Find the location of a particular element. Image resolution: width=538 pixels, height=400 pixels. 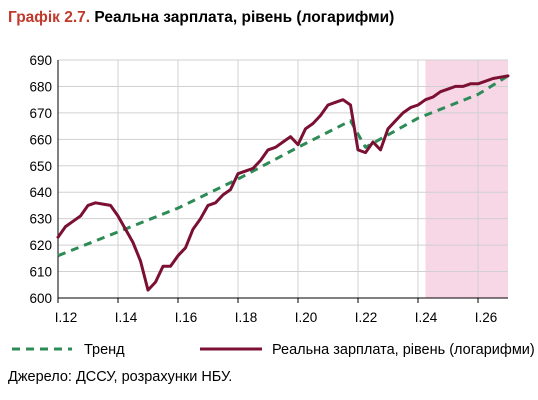

x-tick-label: I.26 is located at coordinates (486, 317).